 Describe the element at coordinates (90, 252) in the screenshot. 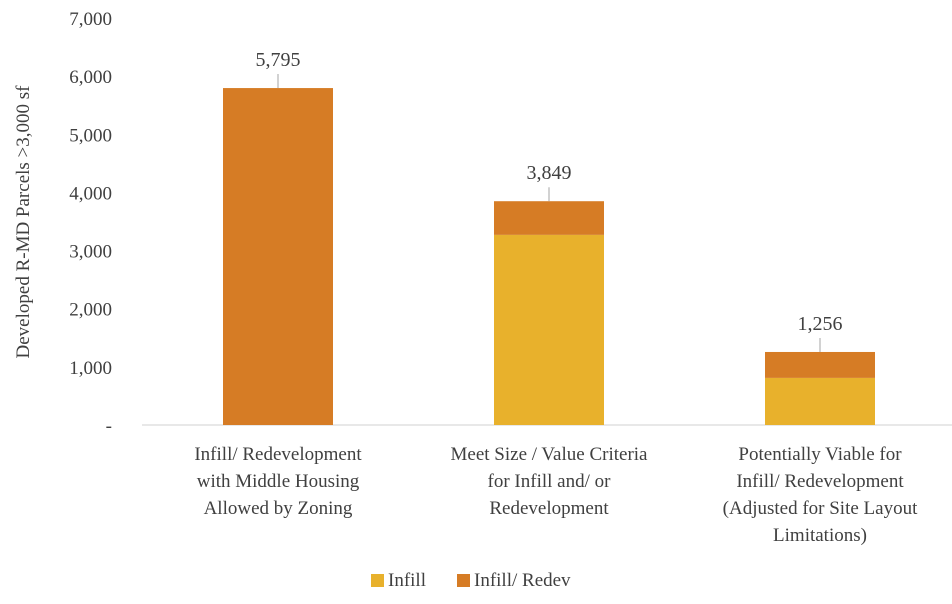

I see `y-tick-label: 3,000` at that location.